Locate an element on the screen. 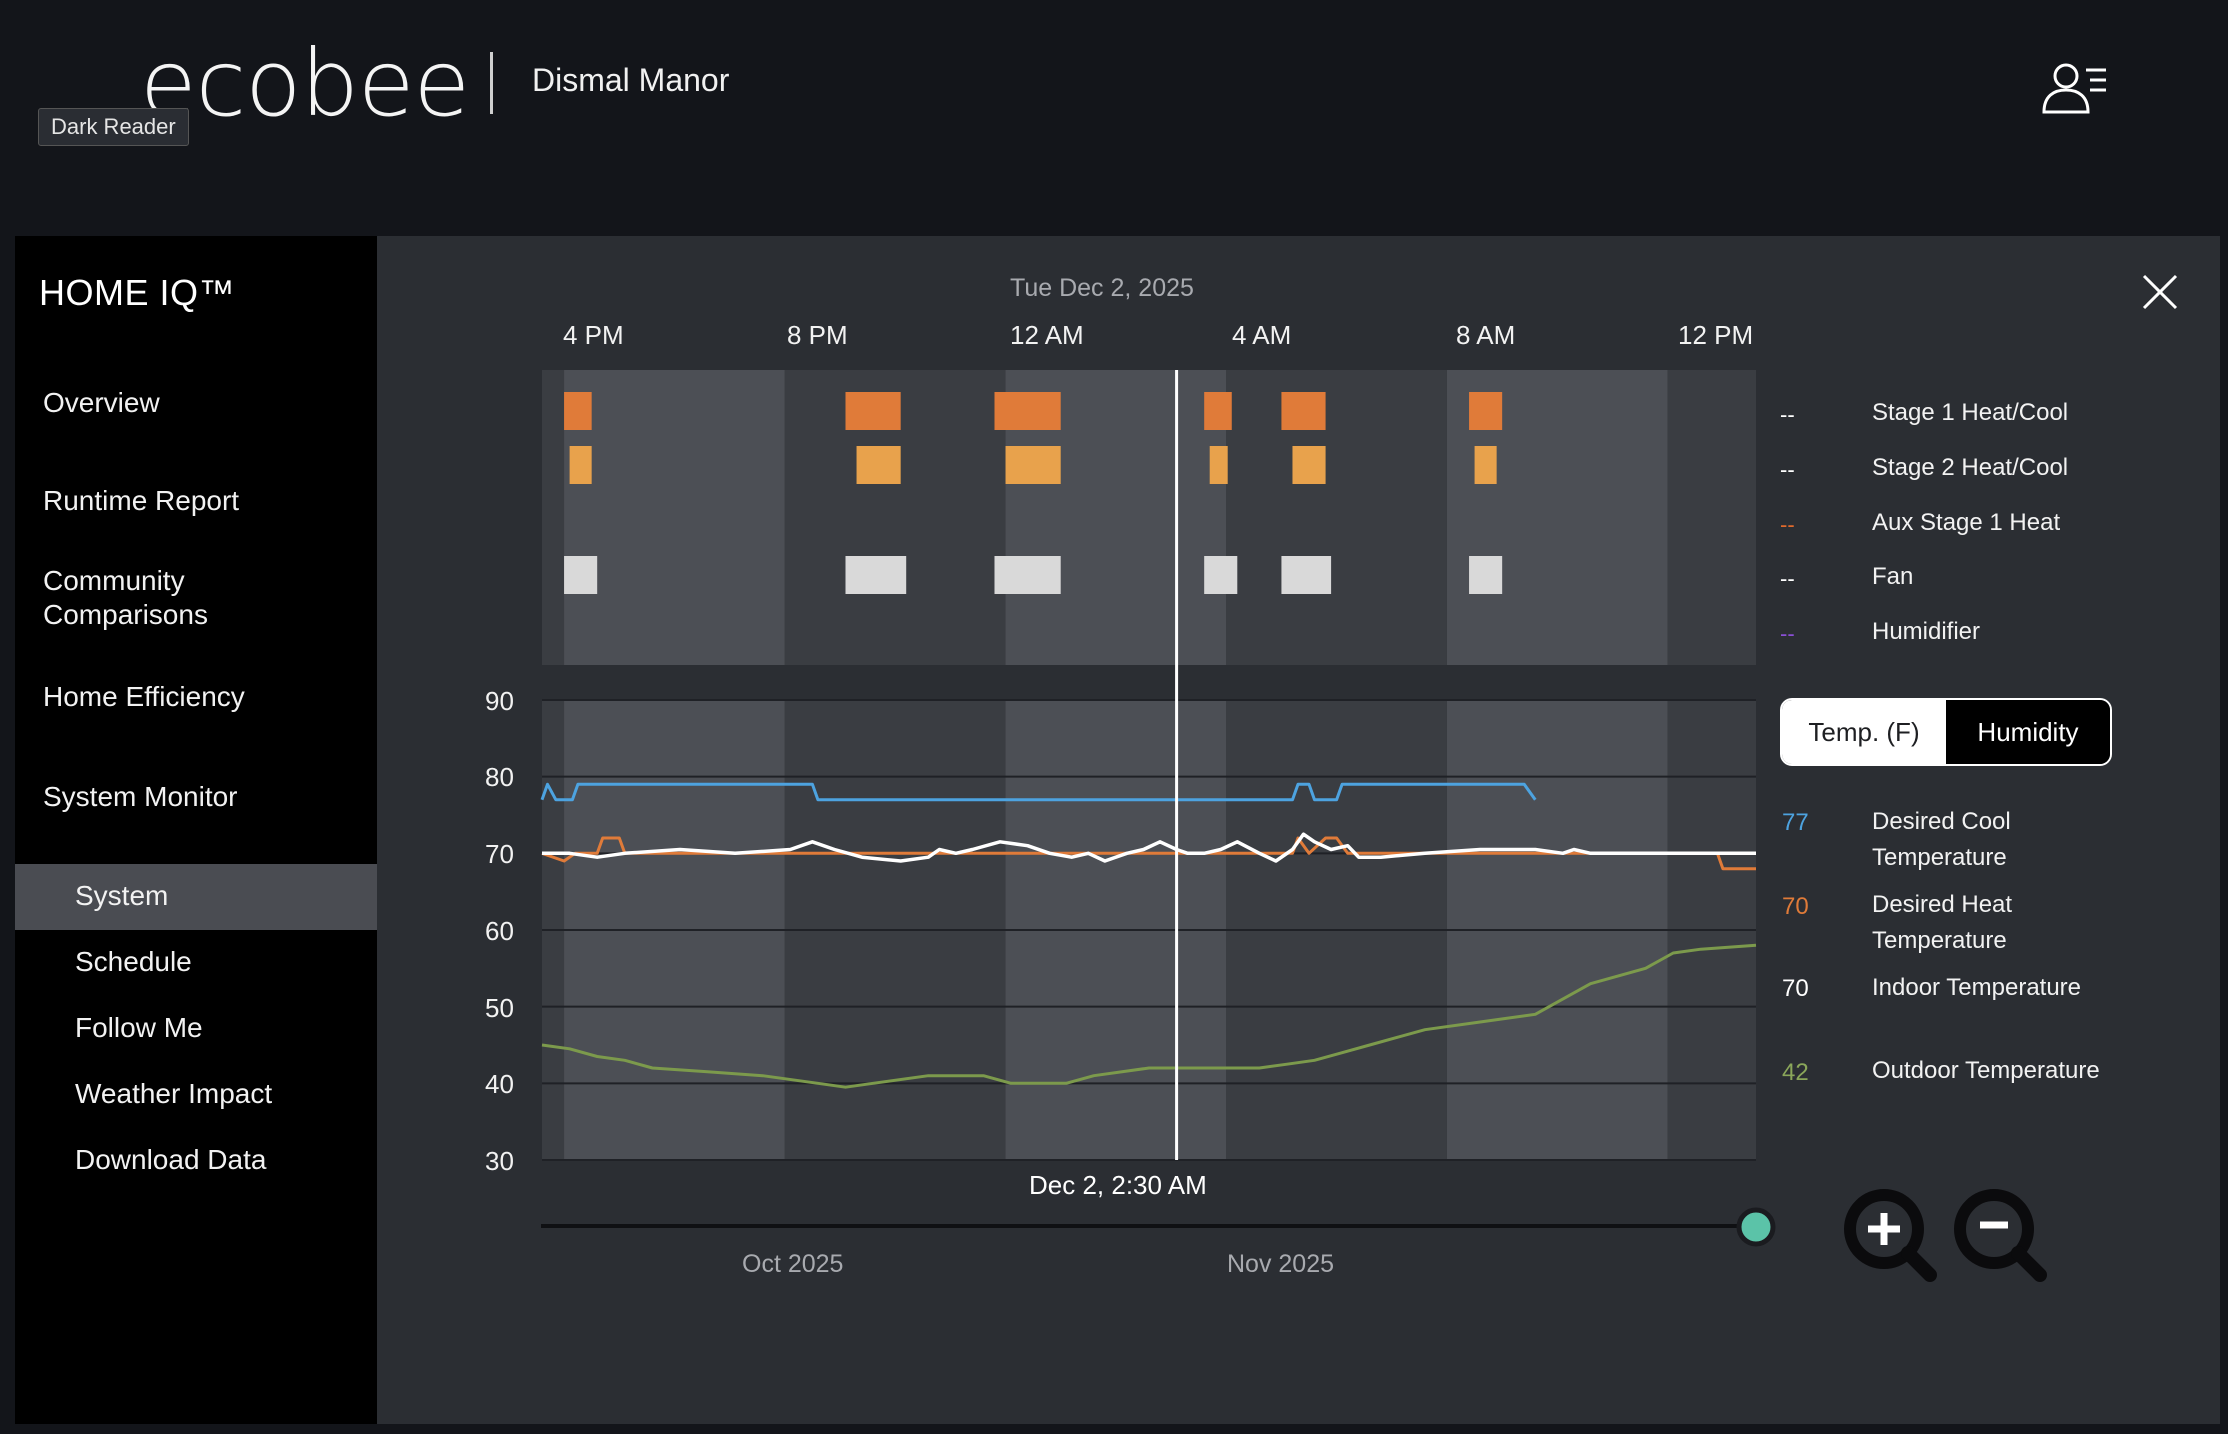 This screenshot has height=1434, width=2228. sidebar-item-community-comparisons: Community Comparisons is located at coordinates (125, 597).